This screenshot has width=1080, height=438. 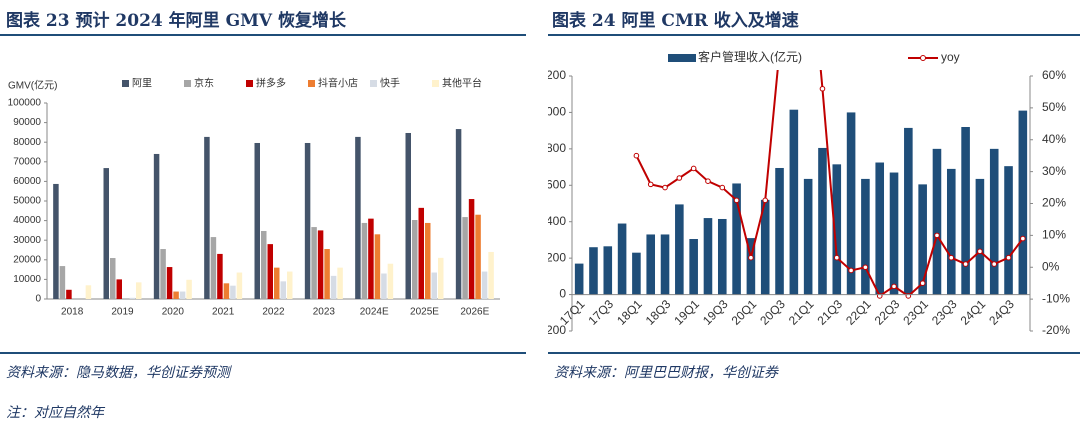 What do you see at coordinates (944, 312) in the screenshot?
I see `x-tick-label: 23Q3` at bounding box center [944, 312].